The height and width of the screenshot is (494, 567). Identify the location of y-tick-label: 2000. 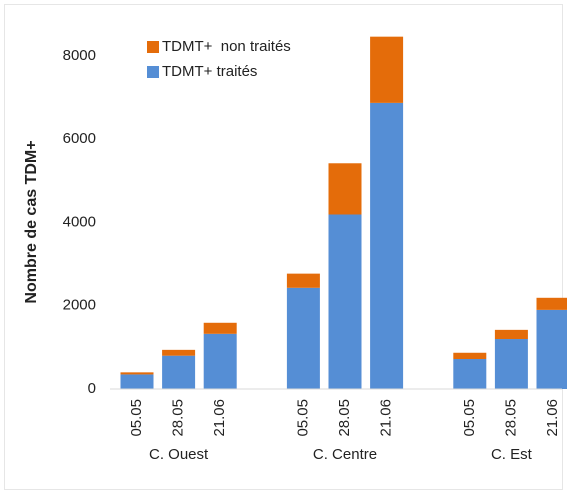
(79, 305).